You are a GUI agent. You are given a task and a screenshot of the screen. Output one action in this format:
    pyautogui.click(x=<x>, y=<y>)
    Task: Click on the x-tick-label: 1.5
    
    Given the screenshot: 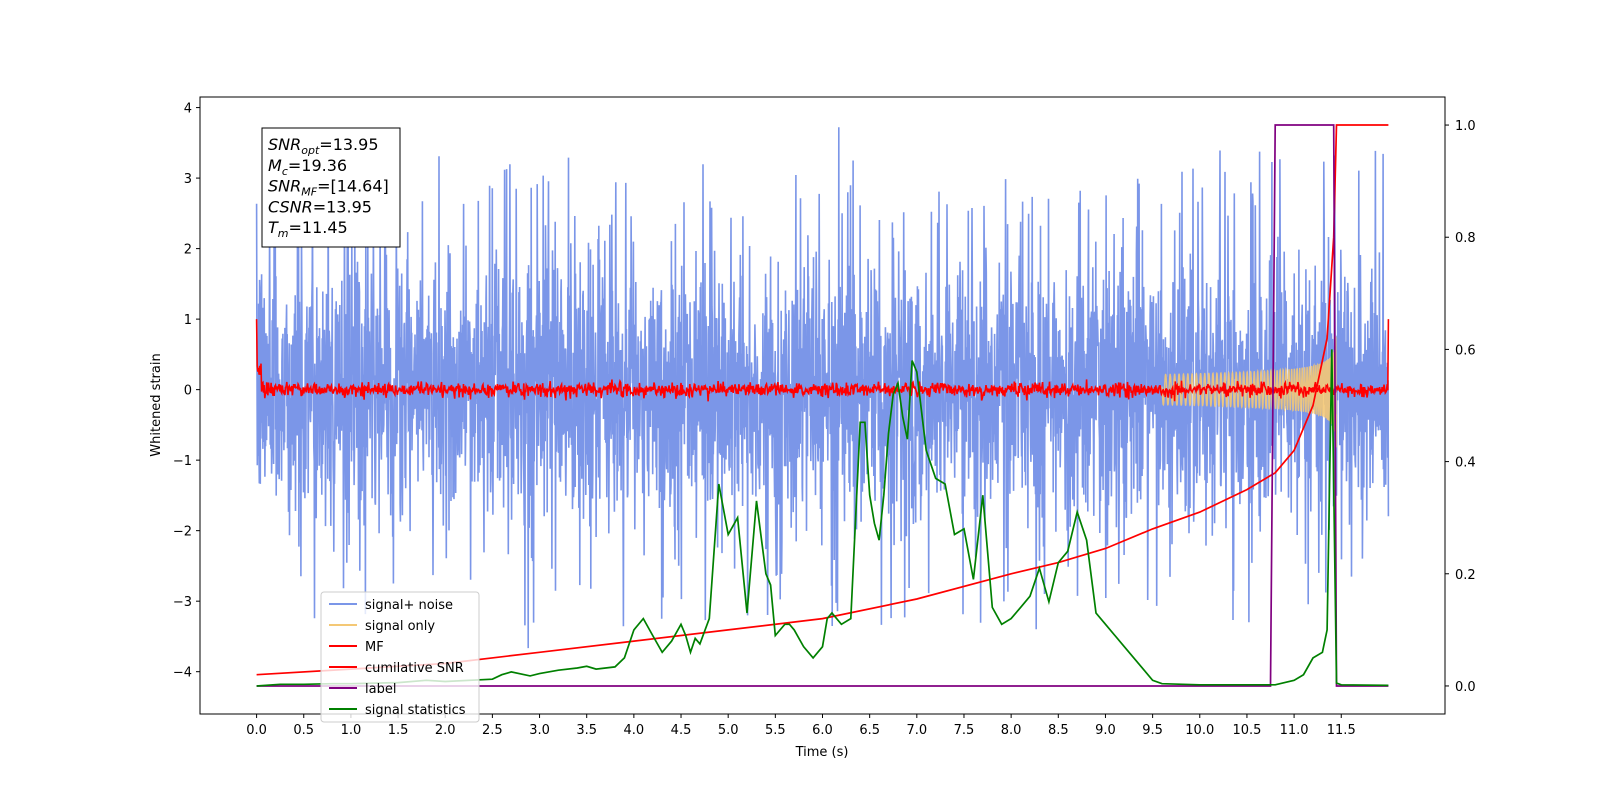 What is the action you would take?
    pyautogui.click(x=398, y=730)
    